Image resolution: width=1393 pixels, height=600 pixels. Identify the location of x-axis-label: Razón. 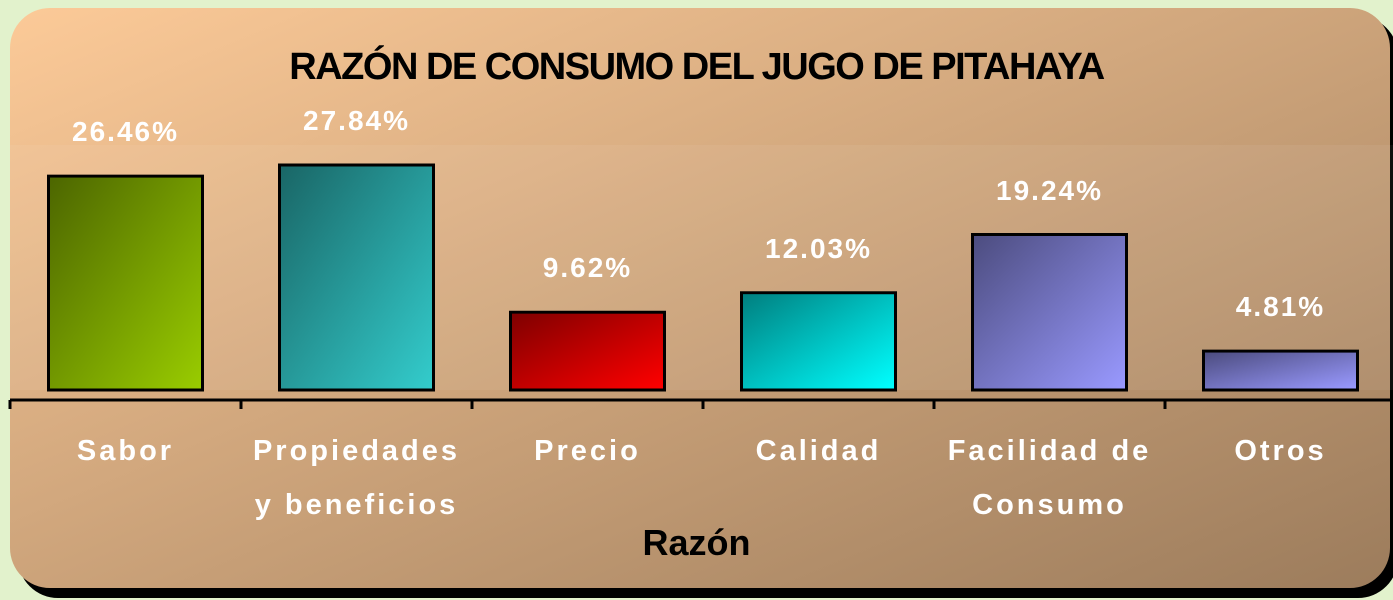
(696, 542).